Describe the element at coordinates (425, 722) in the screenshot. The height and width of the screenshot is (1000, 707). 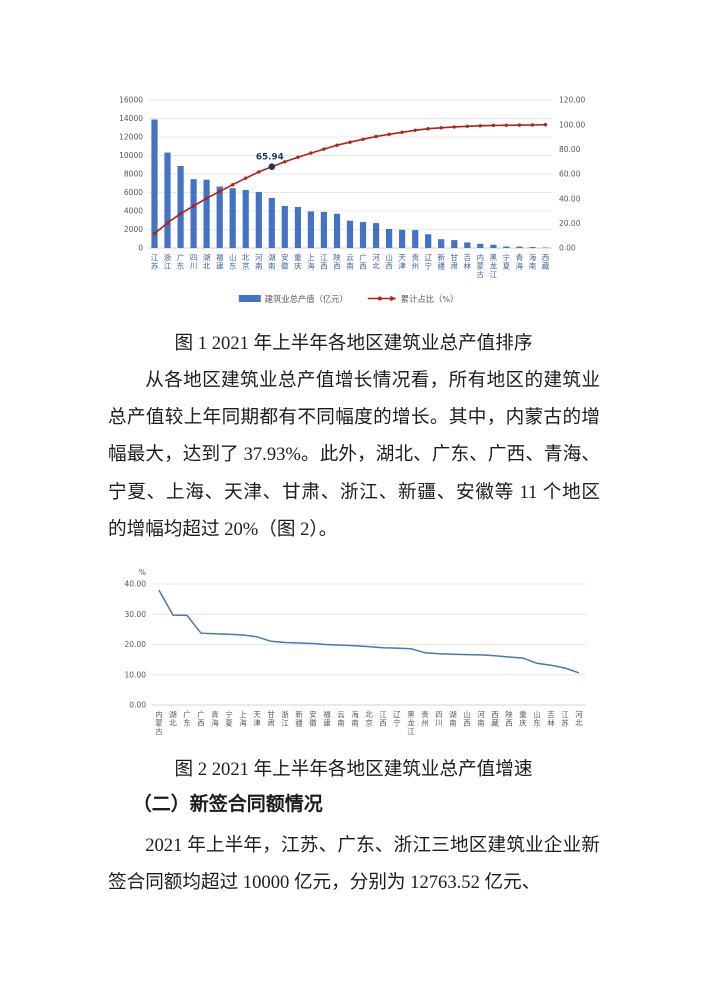
I see `svg-text: 州` at that location.